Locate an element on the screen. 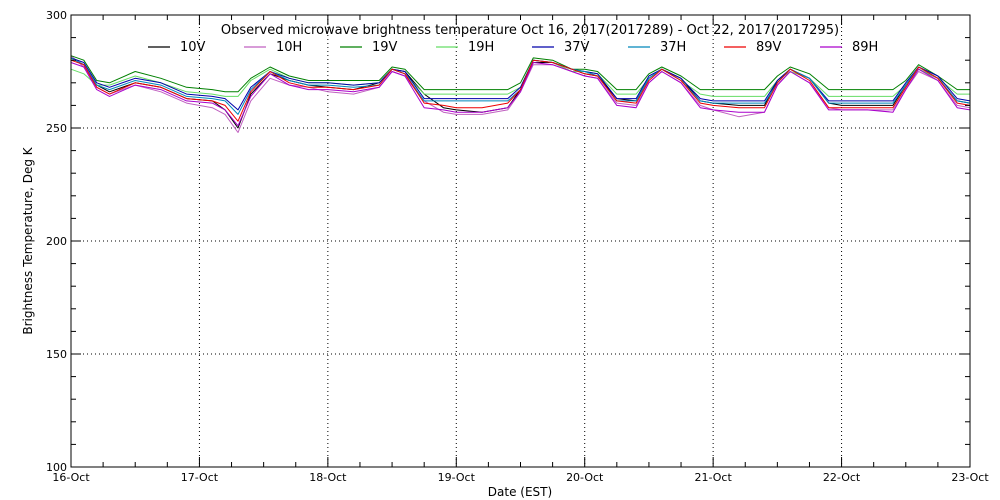 This screenshot has width=1000, height=500. y-tick-label: 250 is located at coordinates (56, 128).